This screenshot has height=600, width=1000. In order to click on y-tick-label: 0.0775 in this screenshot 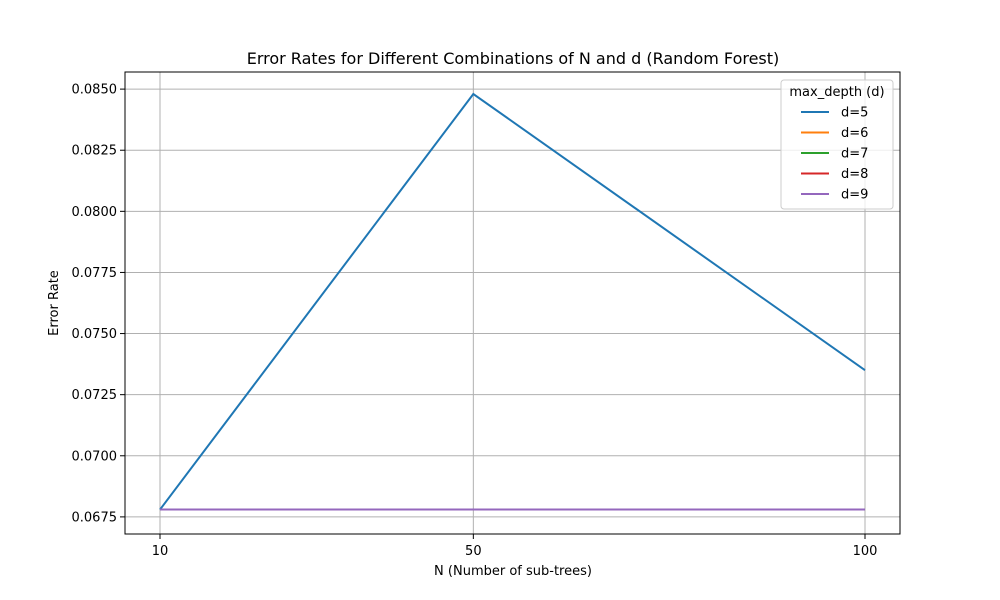, I will do `click(95, 273)`.